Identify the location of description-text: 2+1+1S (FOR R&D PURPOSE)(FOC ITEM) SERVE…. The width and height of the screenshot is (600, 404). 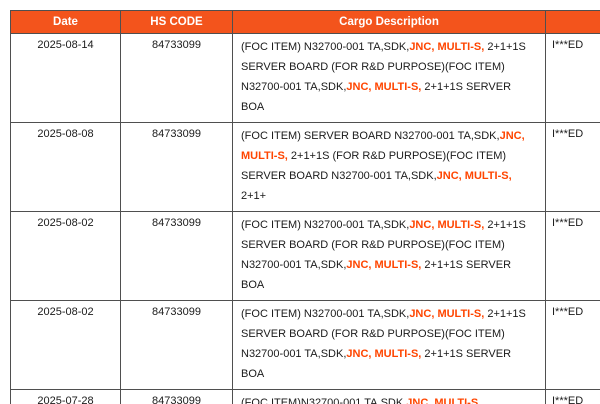
(374, 166).